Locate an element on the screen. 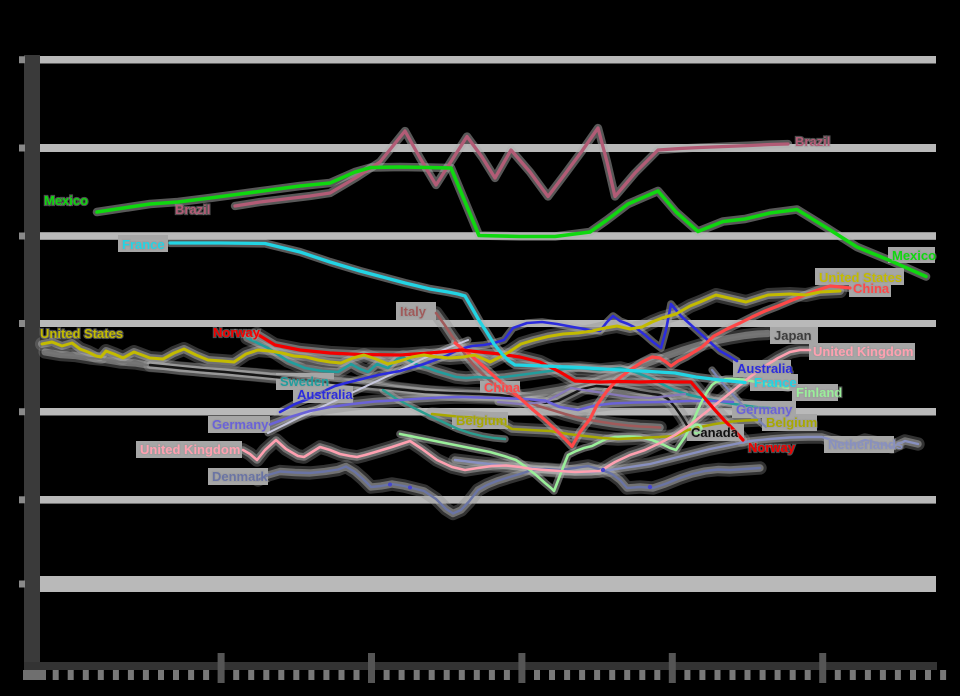 The image size is (960, 696). svg-text: Denmark is located at coordinates (240, 476).